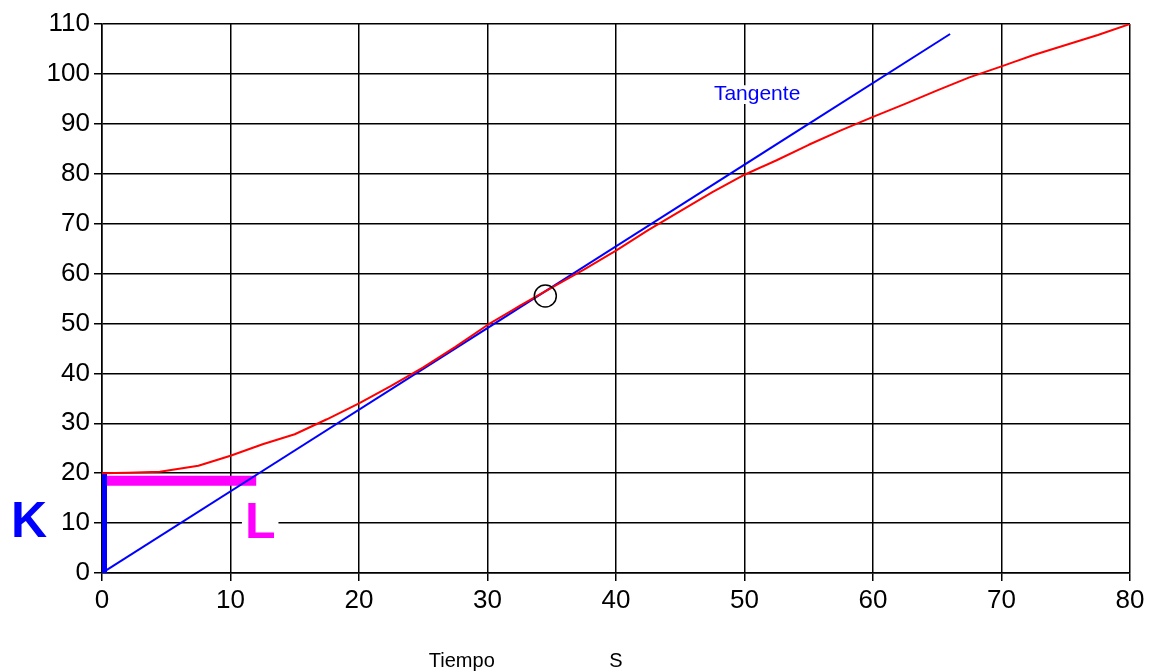  What do you see at coordinates (230, 598) in the screenshot?
I see `x-tick-label: 10` at bounding box center [230, 598].